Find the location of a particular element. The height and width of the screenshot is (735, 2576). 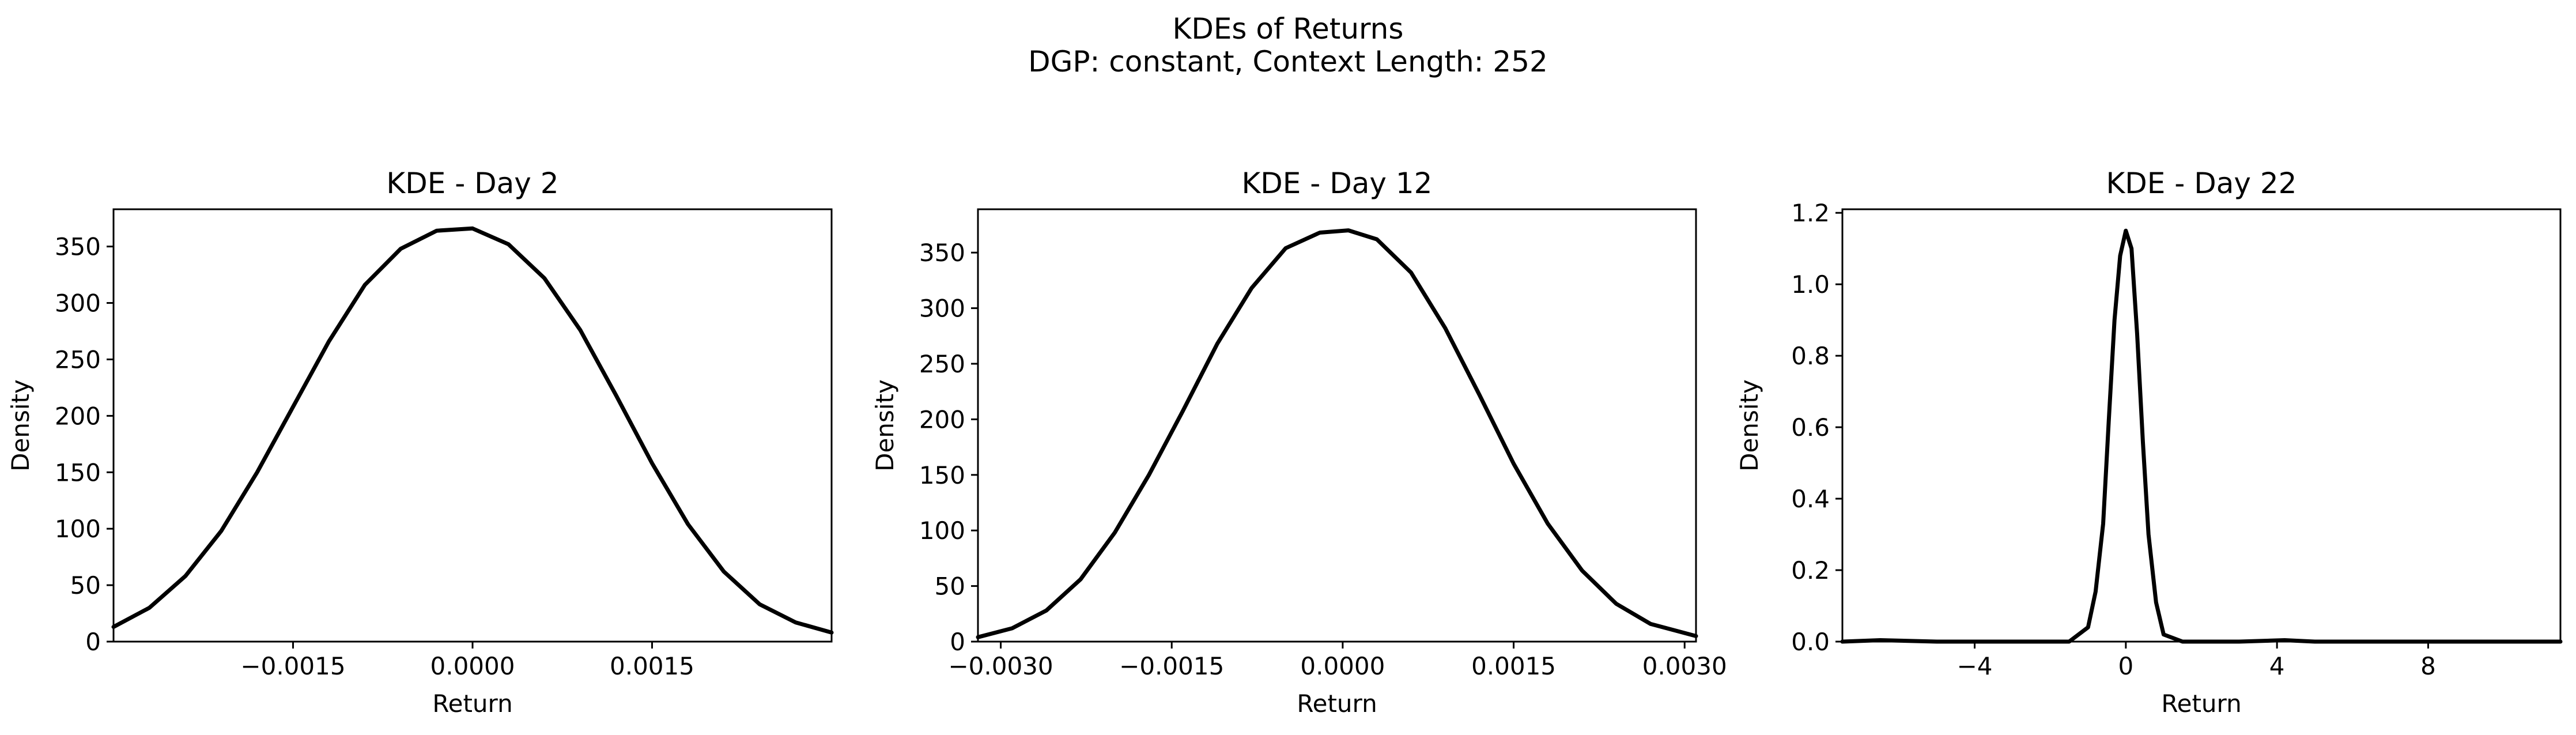

subplot-title: KDE - Day 12 is located at coordinates (1337, 183).